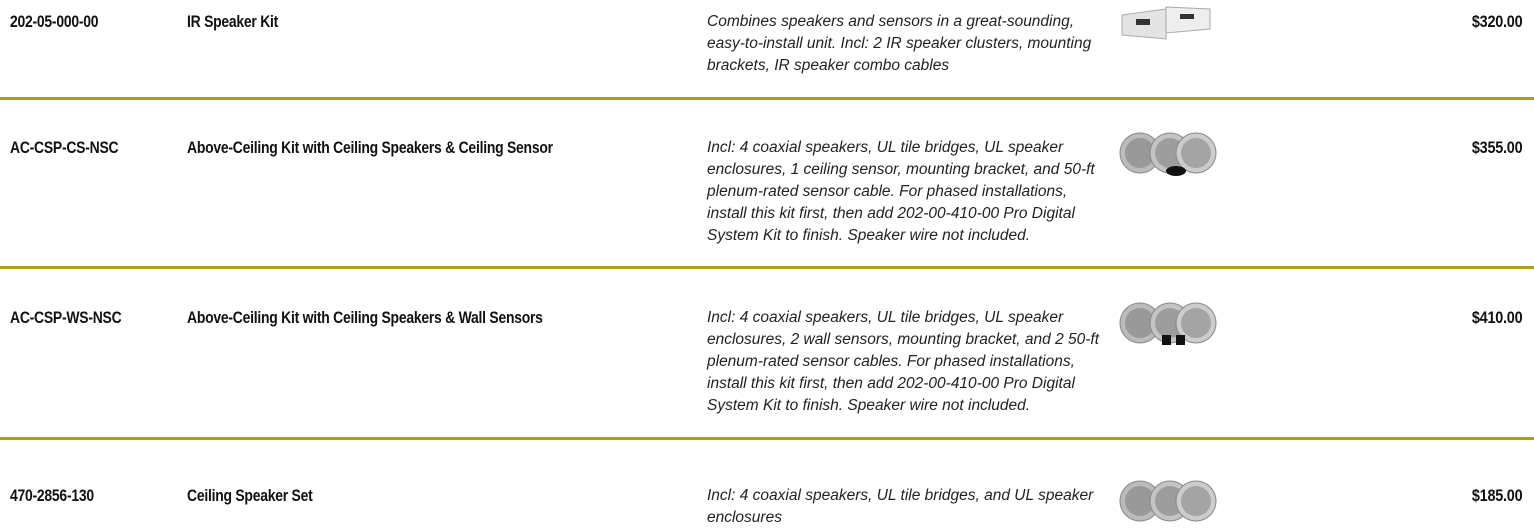 Image resolution: width=1534 pixels, height=529 pixels. What do you see at coordinates (52, 495) in the screenshot?
I see `sku: 470-2856-130` at bounding box center [52, 495].